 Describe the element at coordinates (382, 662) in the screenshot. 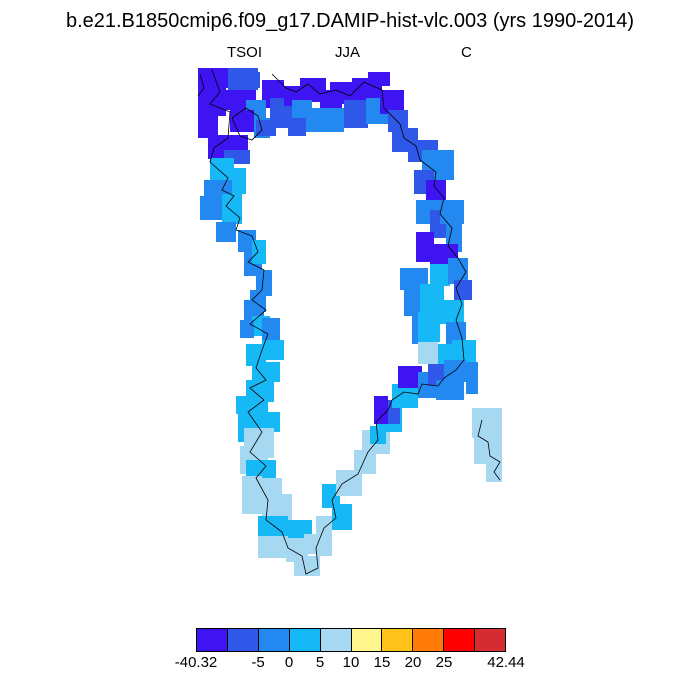

I see `colorbar-tick-label: 15` at that location.